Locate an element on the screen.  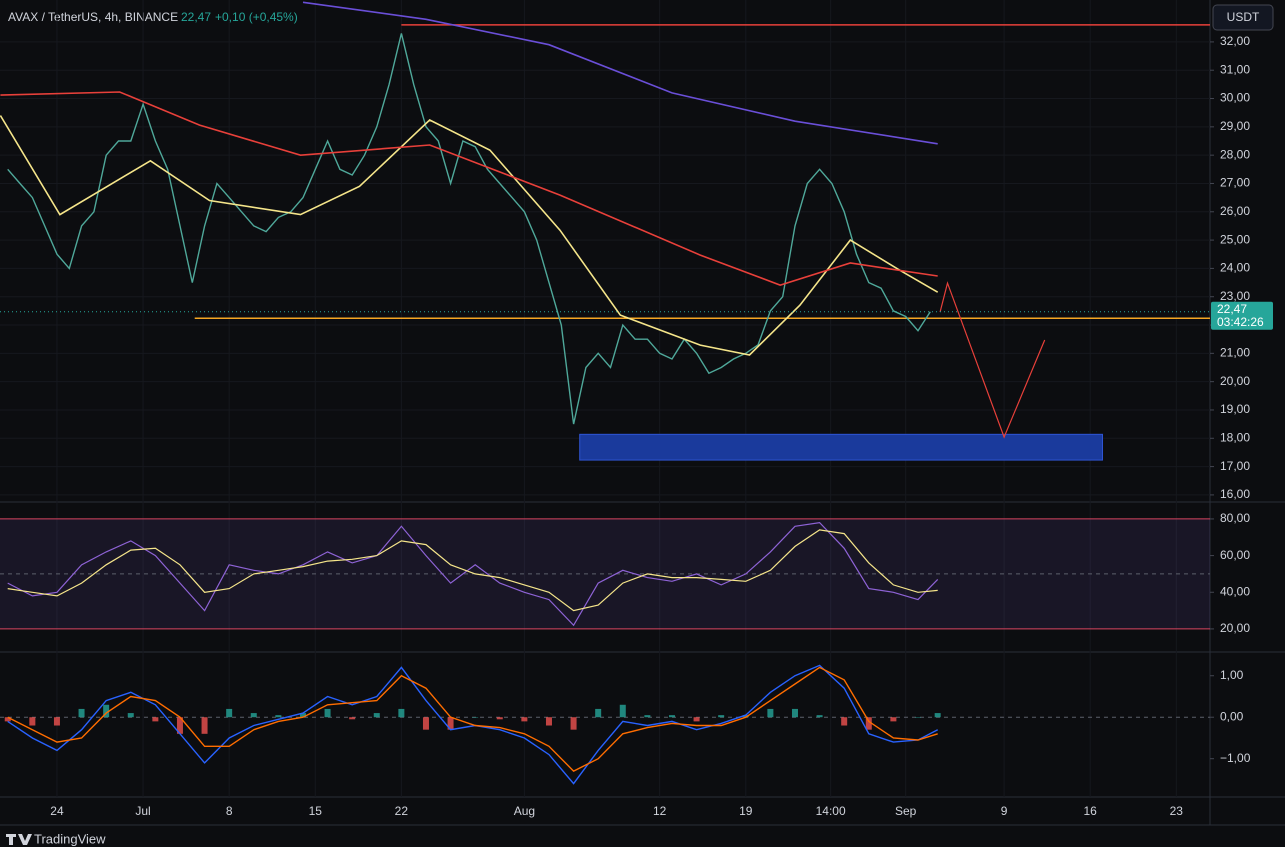
y-tick-label: 25,00 is located at coordinates (1235, 239).